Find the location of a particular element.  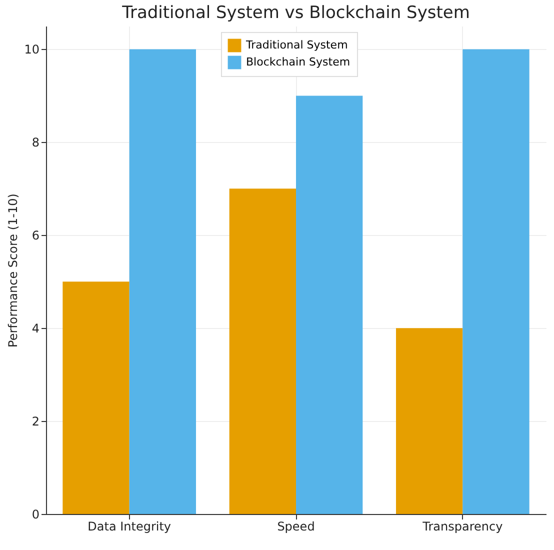

y-tick-label: 0 is located at coordinates (36, 515).